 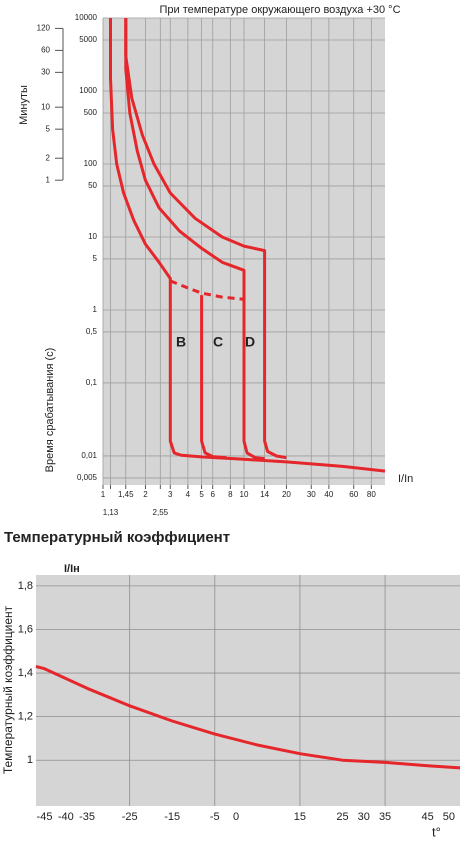 What do you see at coordinates (66, 817) in the screenshot?
I see `x-tick-label: -40` at bounding box center [66, 817].